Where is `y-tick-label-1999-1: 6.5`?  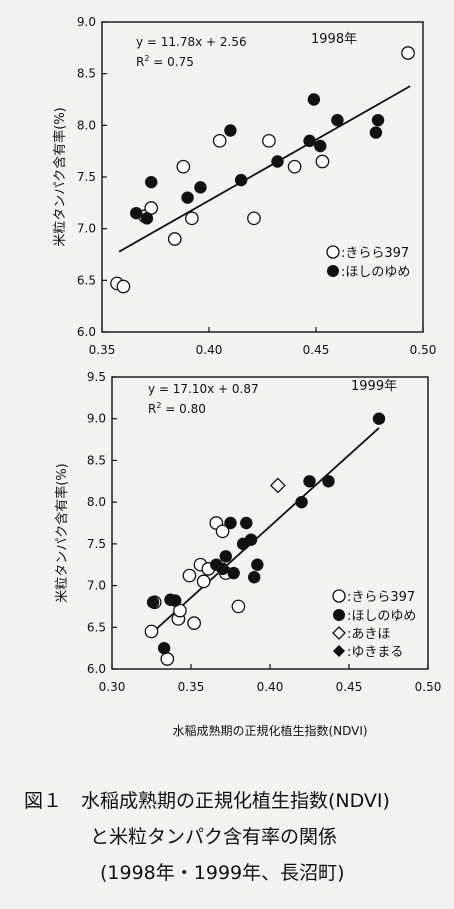 y-tick-label-1999-1: 6.5 is located at coordinates (96, 627).